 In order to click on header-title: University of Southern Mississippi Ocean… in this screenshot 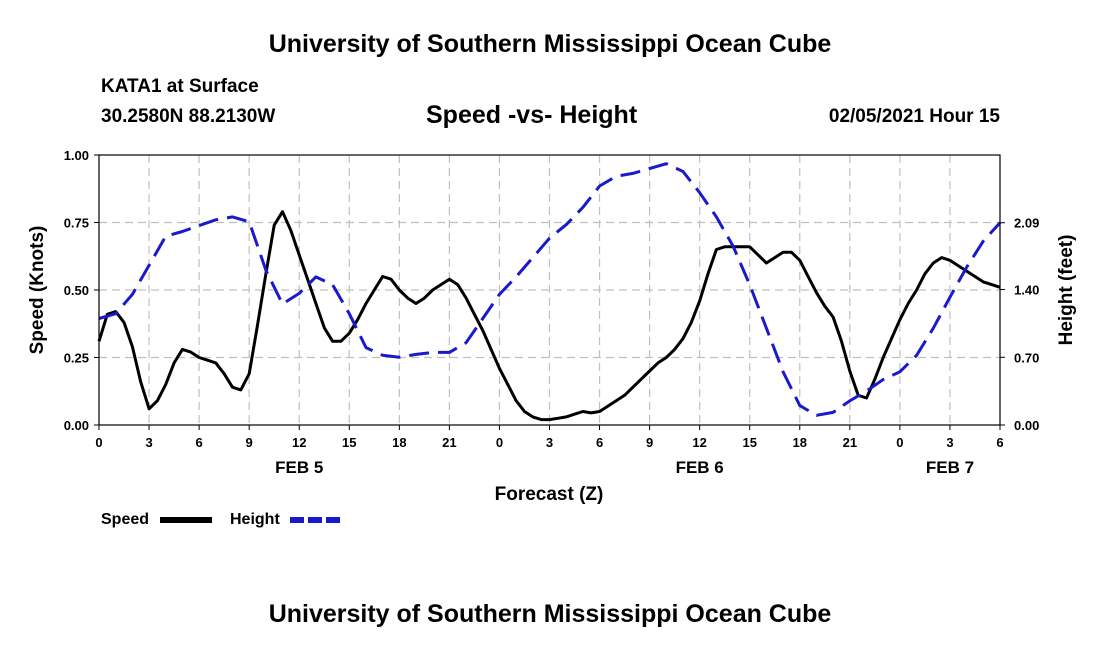, I will do `click(550, 44)`.